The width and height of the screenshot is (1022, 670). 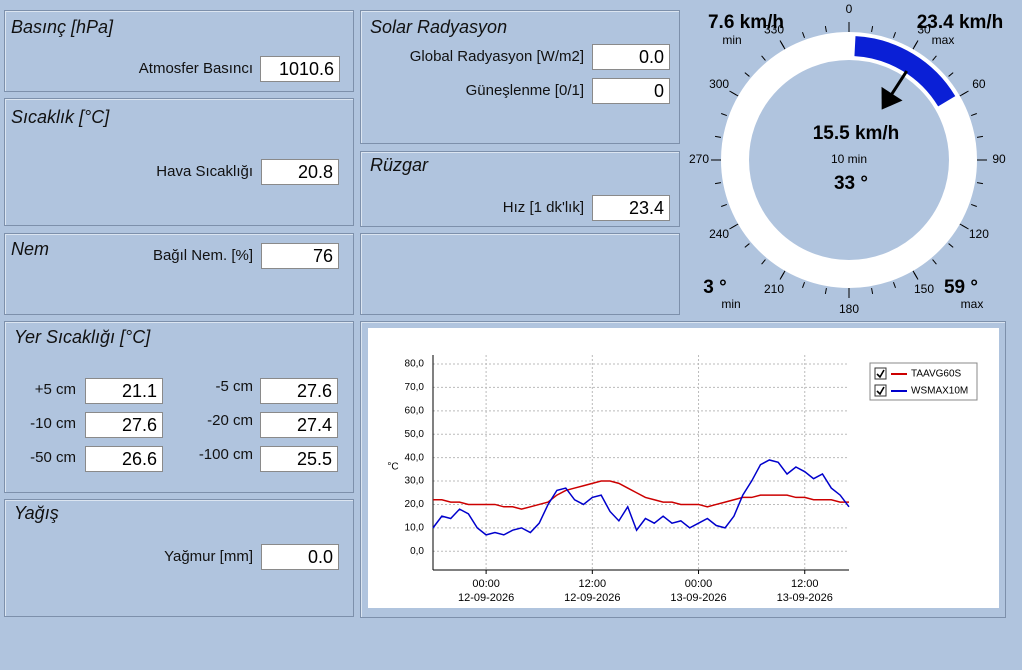 I want to click on direction: 33 °, so click(x=851, y=183).